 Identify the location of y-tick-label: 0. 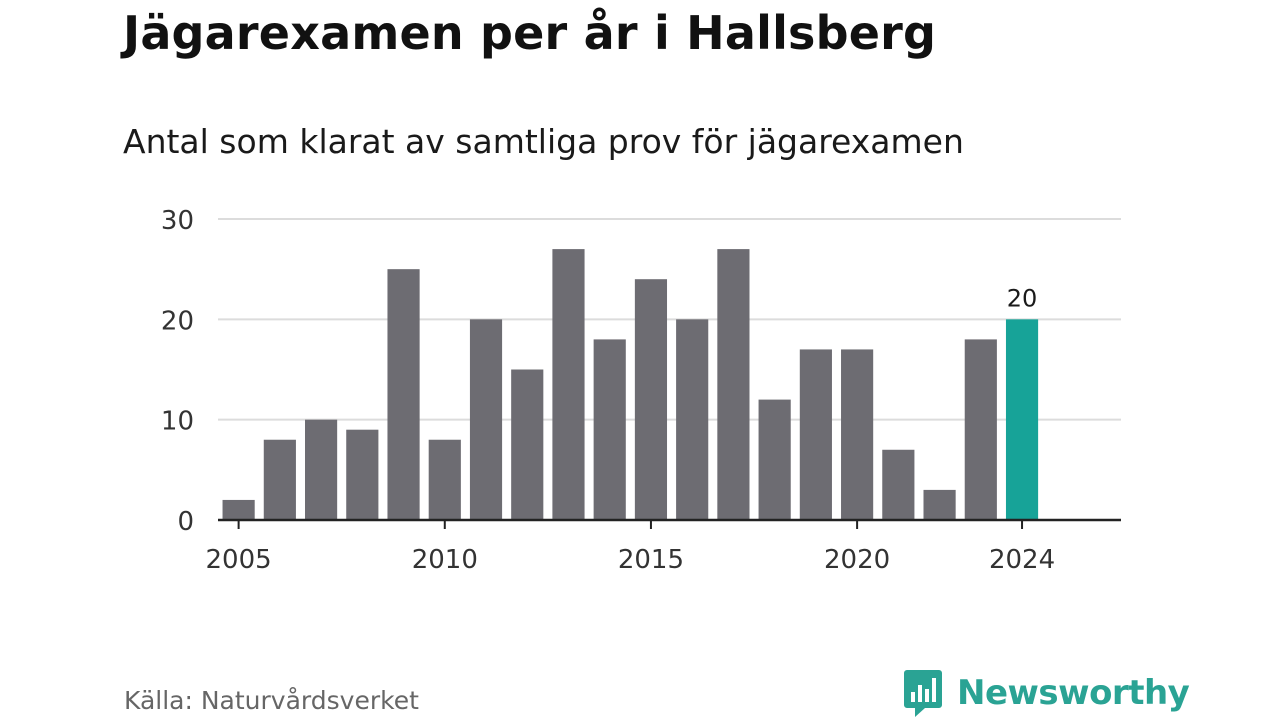
(185, 522).